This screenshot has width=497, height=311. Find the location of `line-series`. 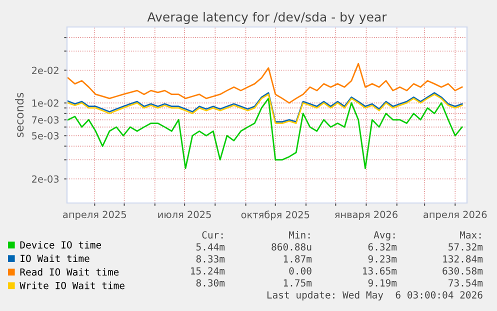

line-series is located at coordinates (265, 83).